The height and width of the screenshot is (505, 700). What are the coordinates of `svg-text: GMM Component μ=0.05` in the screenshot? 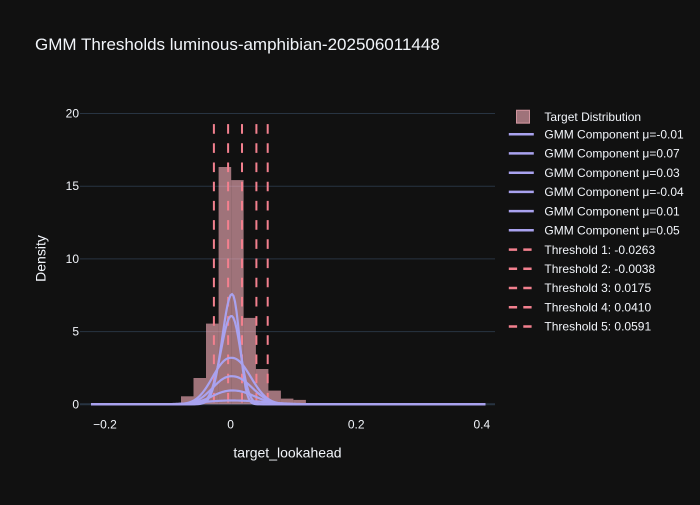 It's located at (612, 231).